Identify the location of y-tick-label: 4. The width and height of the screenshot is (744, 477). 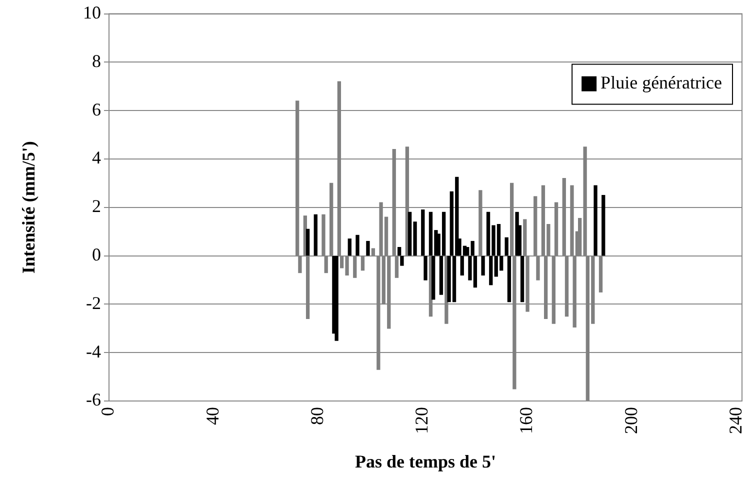
(96, 158).